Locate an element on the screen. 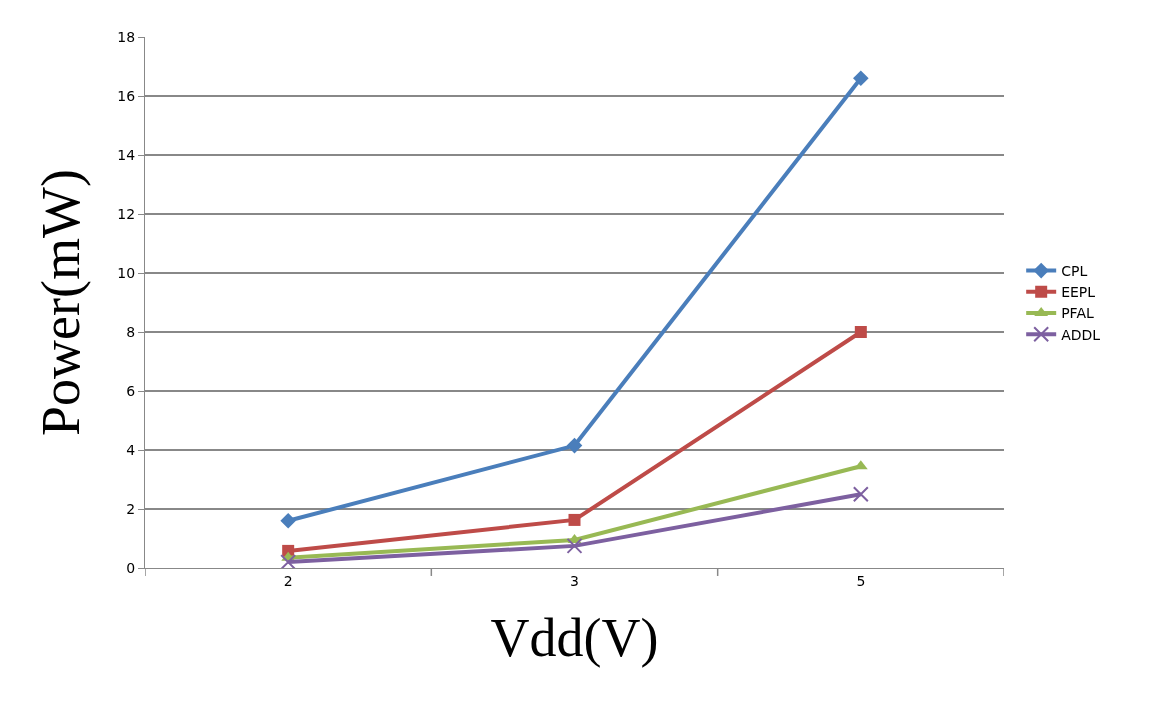 This screenshot has height=703, width=1172. y-tick-label: 18 is located at coordinates (126, 36).